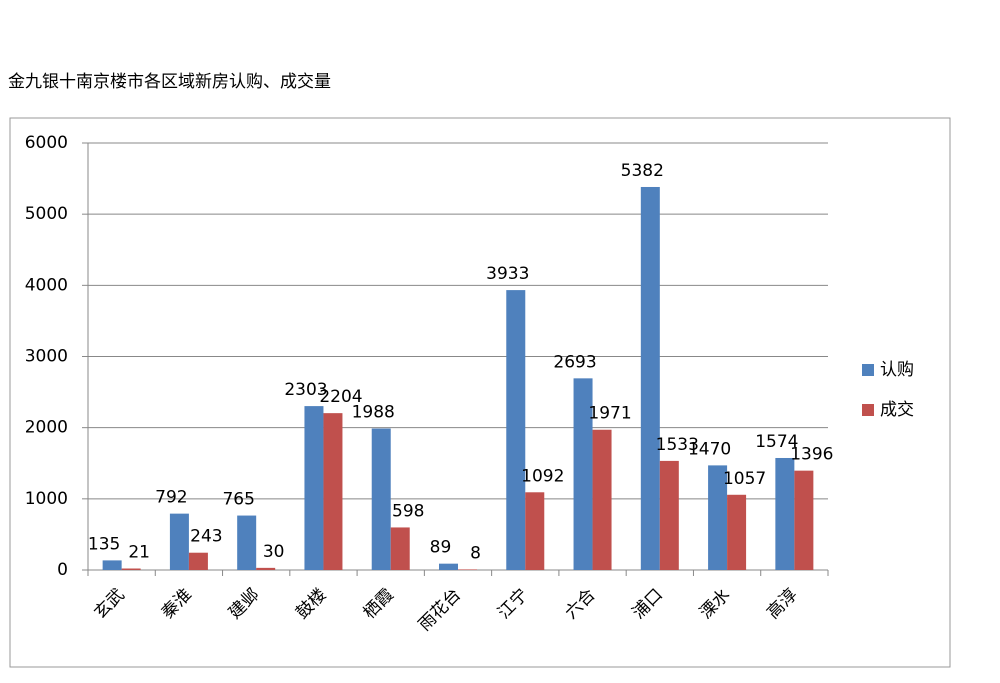  I want to click on value-label: 89, so click(441, 548).